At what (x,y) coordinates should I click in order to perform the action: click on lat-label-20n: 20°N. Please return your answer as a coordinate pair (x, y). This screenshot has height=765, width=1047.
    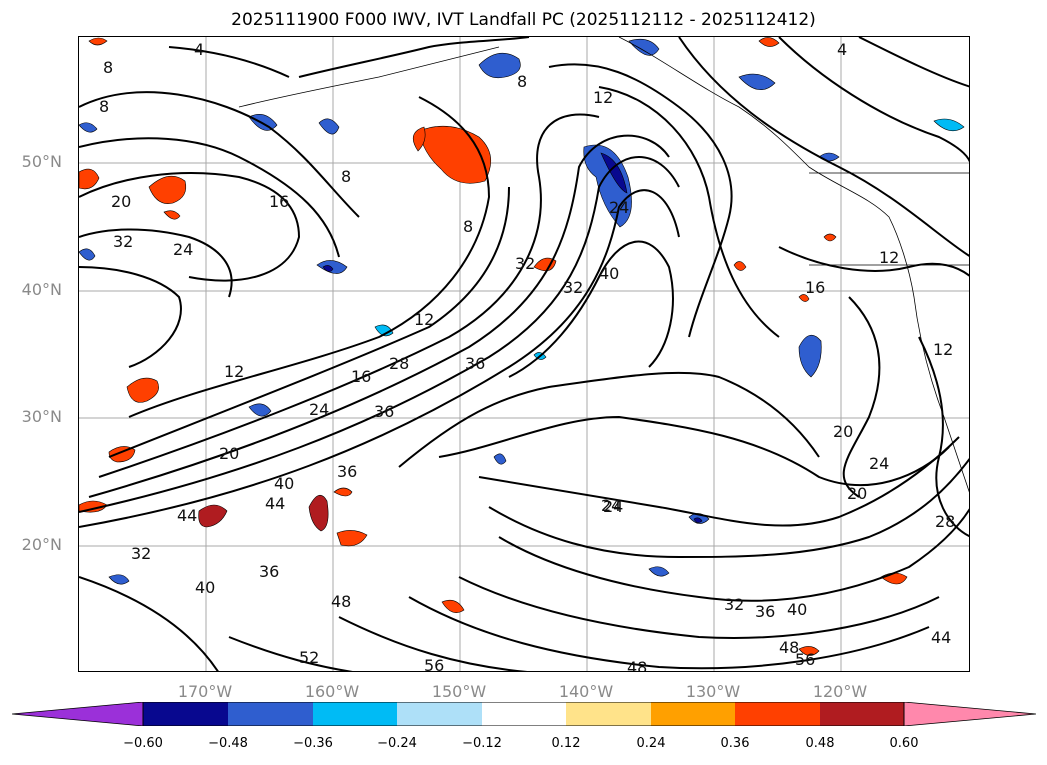
    Looking at the image, I should click on (41, 544).